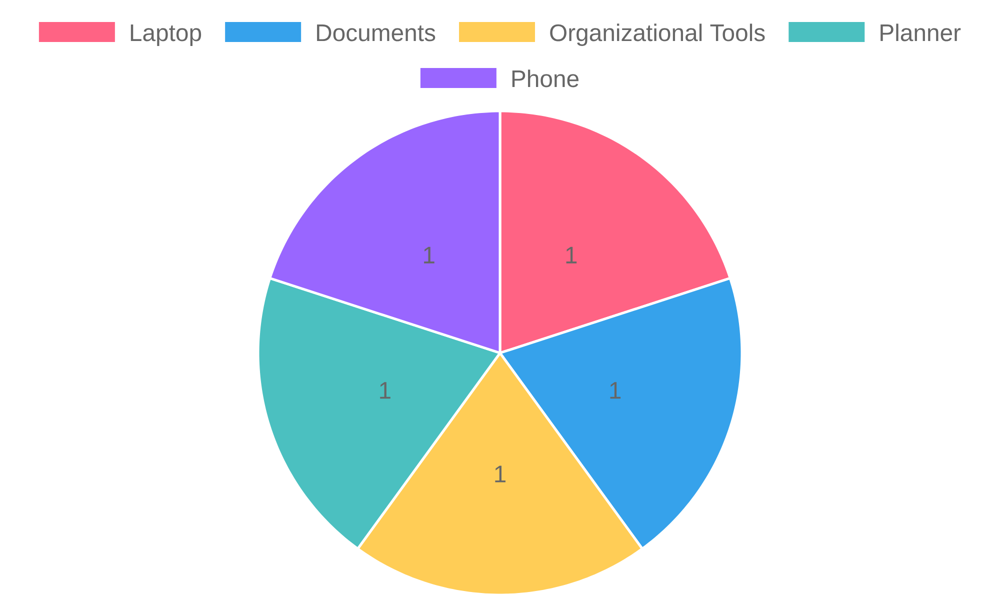 This screenshot has height=600, width=1000. What do you see at coordinates (166, 35) in the screenshot?
I see `legend-label: Laptop` at bounding box center [166, 35].